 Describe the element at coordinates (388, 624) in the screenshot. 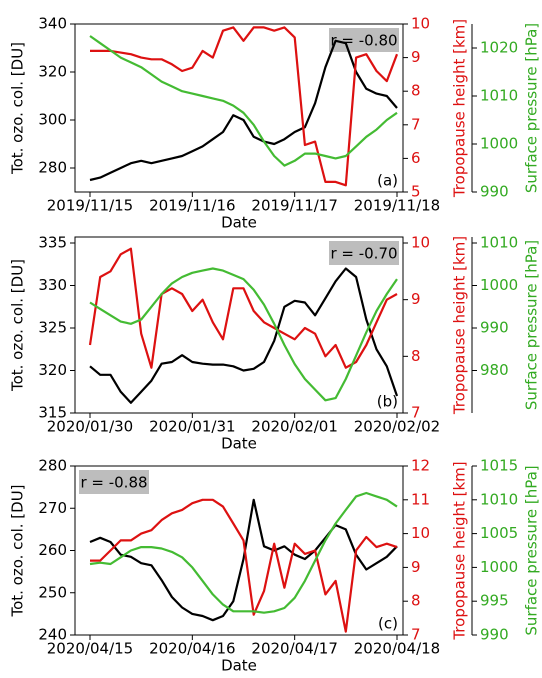

I see `panel-label: (c)` at that location.